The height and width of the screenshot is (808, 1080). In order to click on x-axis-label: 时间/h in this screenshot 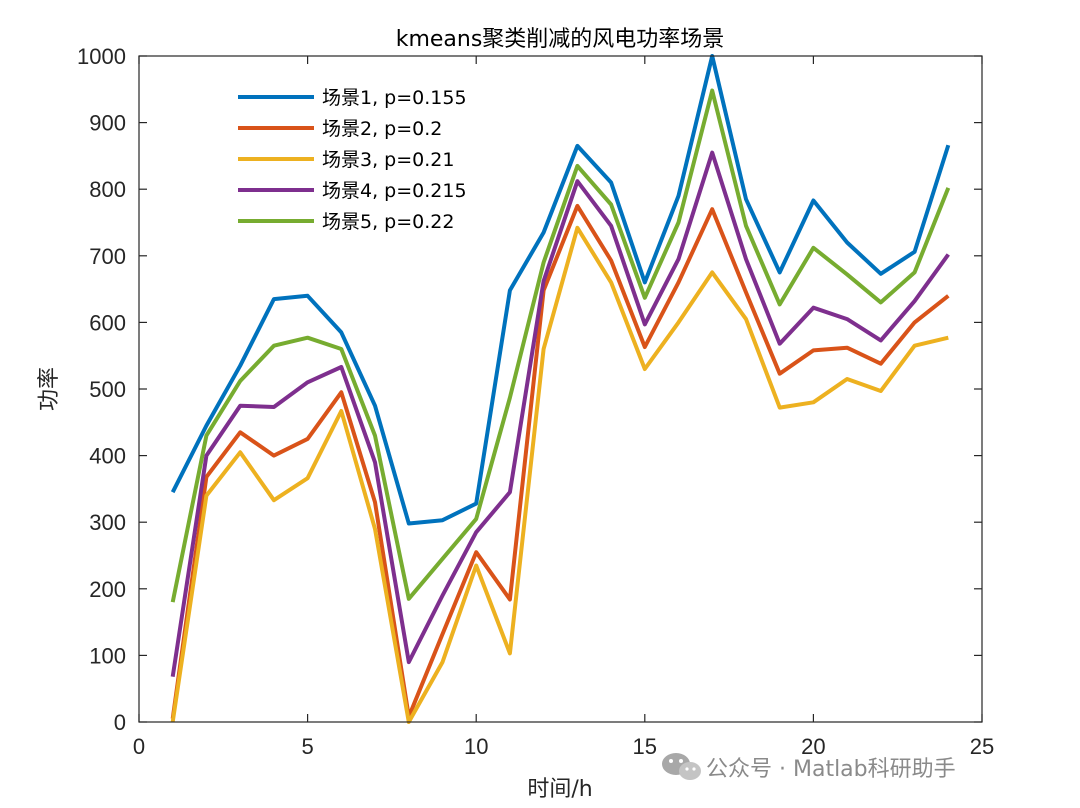, I will do `click(559, 789)`.